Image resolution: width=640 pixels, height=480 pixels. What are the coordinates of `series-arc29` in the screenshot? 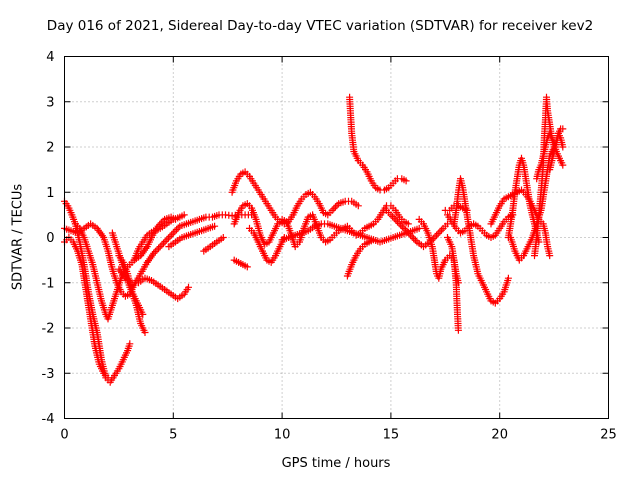 It's located at (556, 149).